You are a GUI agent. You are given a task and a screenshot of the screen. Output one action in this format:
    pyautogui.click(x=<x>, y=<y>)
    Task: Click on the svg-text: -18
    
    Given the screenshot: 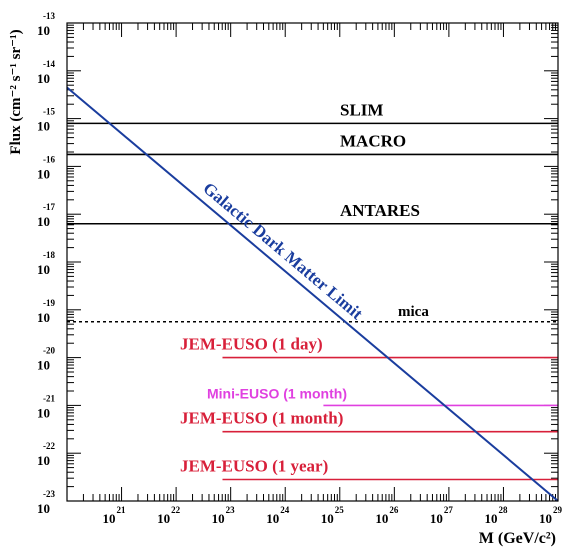 What is the action you would take?
    pyautogui.click(x=49, y=255)
    